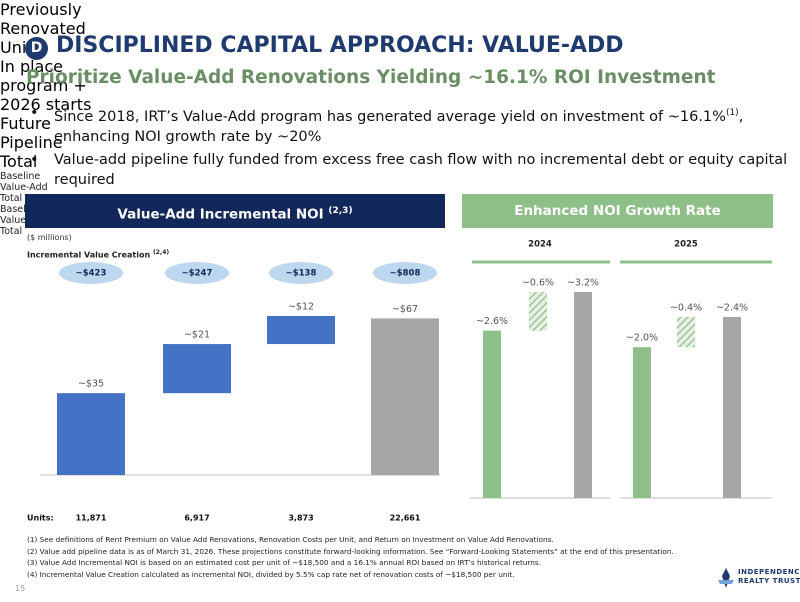 This screenshot has height=602, width=800. What do you see at coordinates (540, 245) in the screenshot?
I see `chart-title: 2024` at bounding box center [540, 245].